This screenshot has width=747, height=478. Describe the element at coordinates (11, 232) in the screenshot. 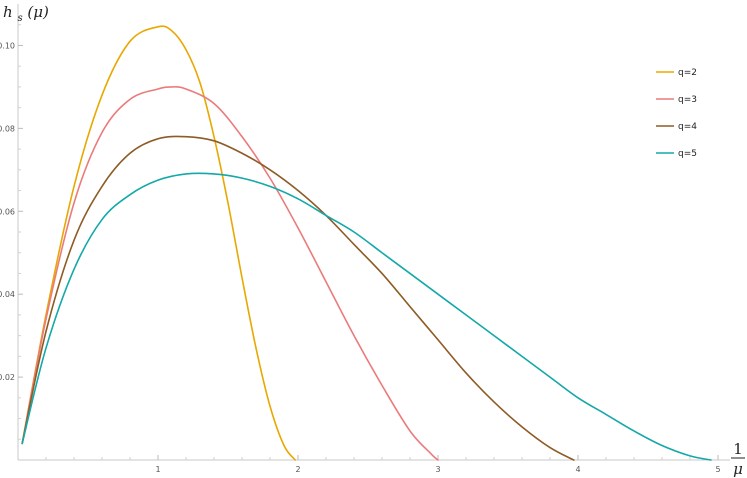

I see `y-ticks: 0.02 0.04 0.06 0.08 0.10` at that location.